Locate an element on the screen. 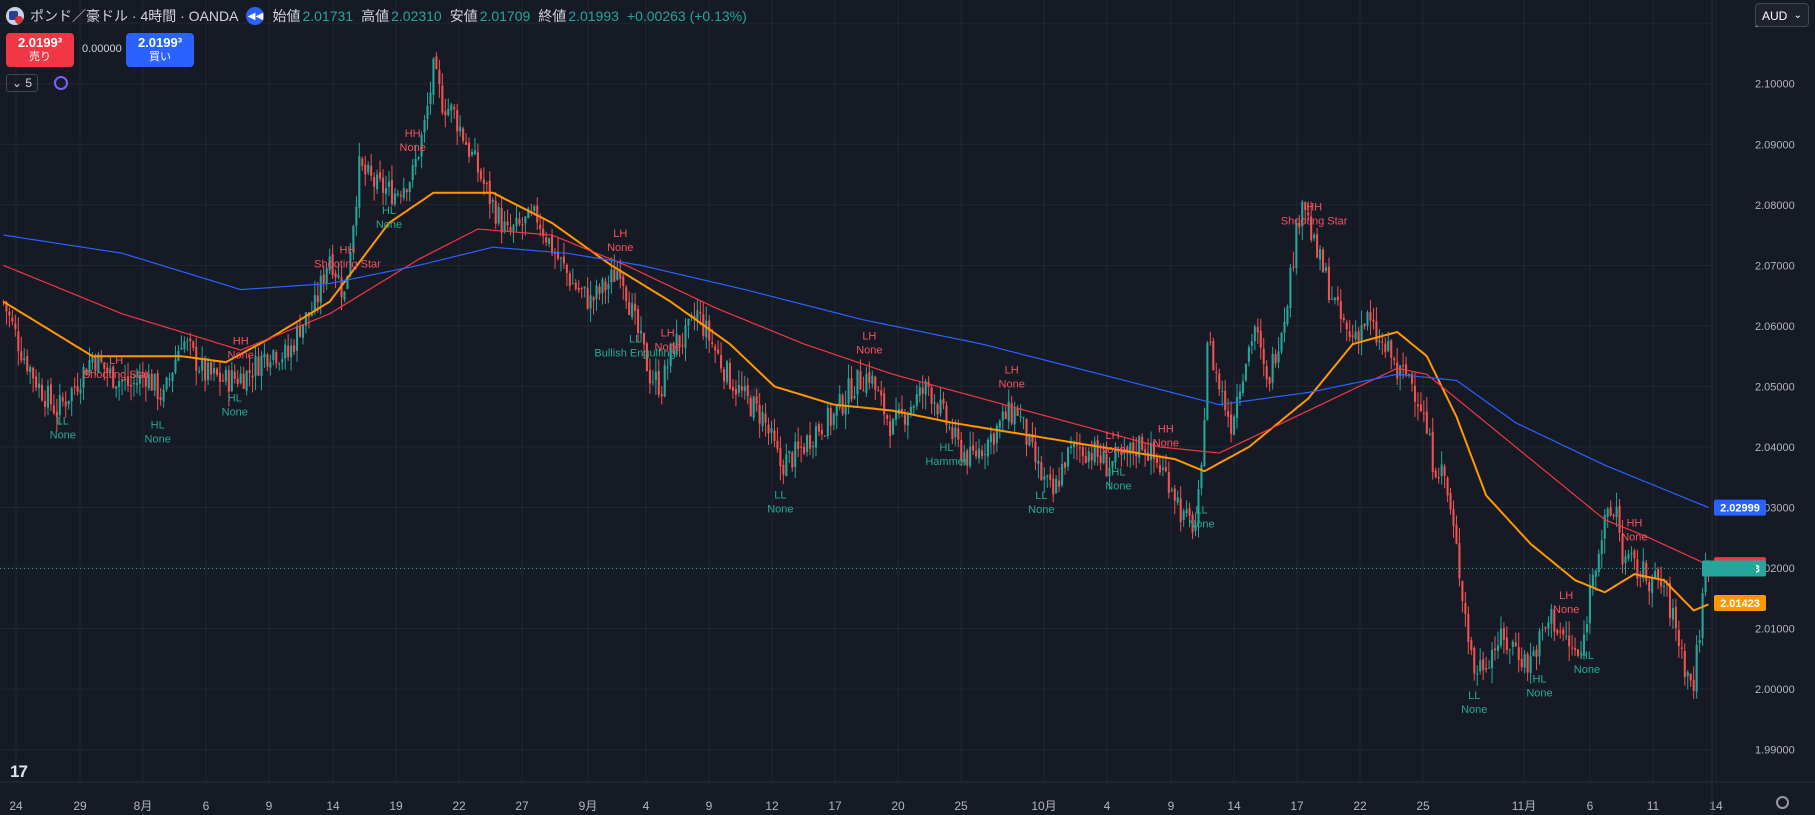 Image resolution: width=1815 pixels, height=815 pixels. indicator-toggle: ⌄ 5 is located at coordinates (22, 83).